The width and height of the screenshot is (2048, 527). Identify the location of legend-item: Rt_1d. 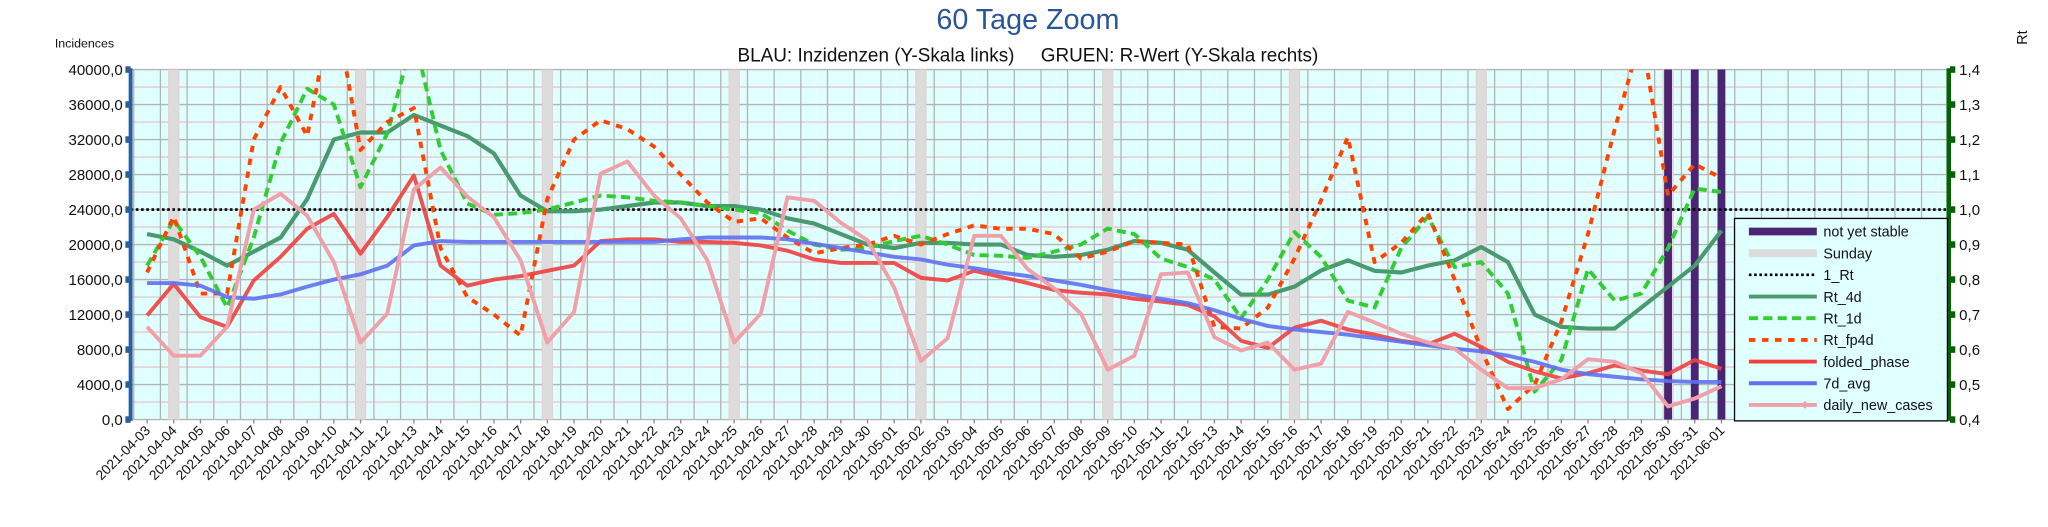
(1805, 319).